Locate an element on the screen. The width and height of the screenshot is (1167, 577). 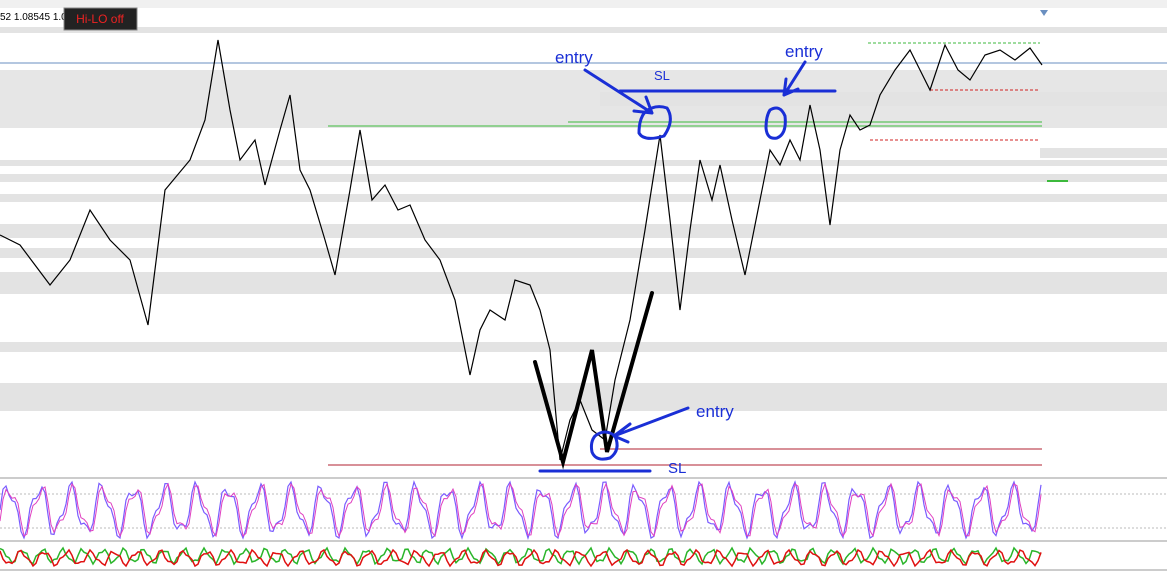
hilo-button-label: Hi-LO off is located at coordinates (100, 19).